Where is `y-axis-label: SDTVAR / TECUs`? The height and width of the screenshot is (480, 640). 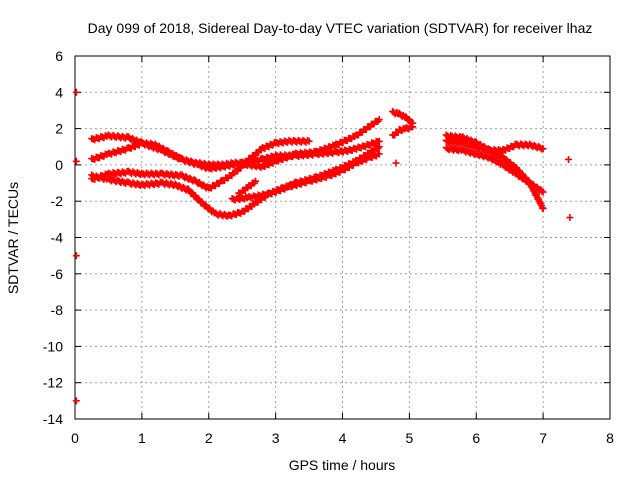 y-axis-label: SDTVAR / TECUs is located at coordinates (13, 238).